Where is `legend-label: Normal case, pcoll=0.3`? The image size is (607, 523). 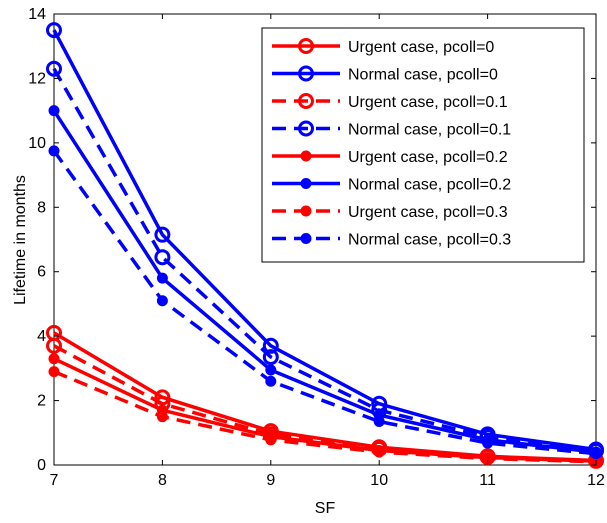 legend-label: Normal case, pcoll=0.3 is located at coordinates (429, 240).